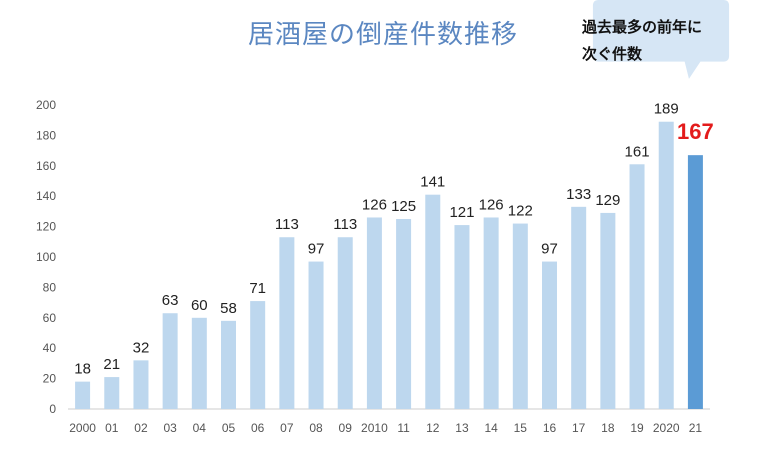  I want to click on data-label-08: 97, so click(316, 249).